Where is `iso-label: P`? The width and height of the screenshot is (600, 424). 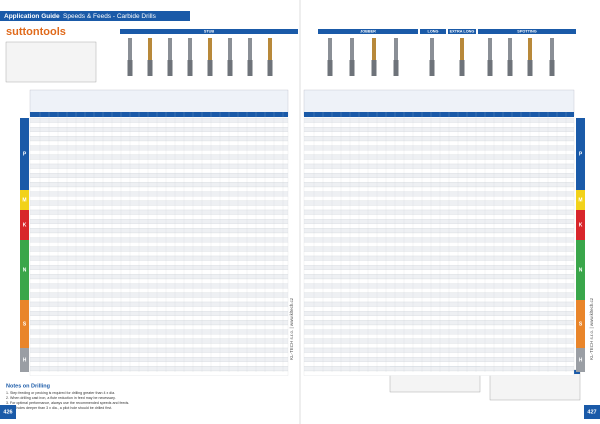
iso-label: P is located at coordinates (581, 154).